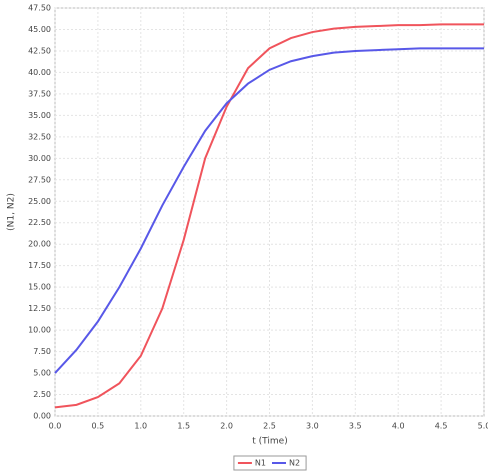  I want to click on x-tick-label: 4.5, so click(441, 426).